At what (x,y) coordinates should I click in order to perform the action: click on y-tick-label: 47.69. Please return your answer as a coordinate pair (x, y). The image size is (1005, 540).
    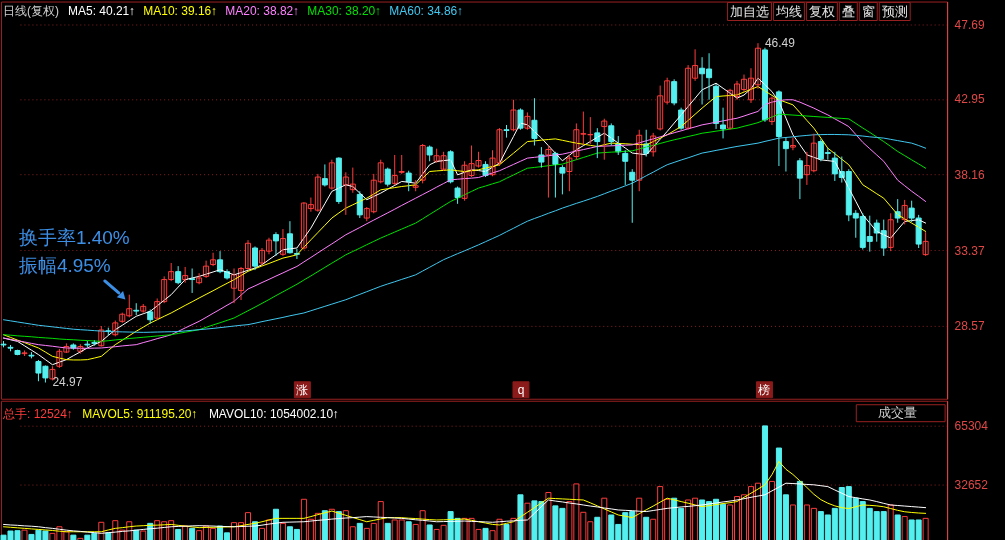
    Looking at the image, I should click on (969, 24).